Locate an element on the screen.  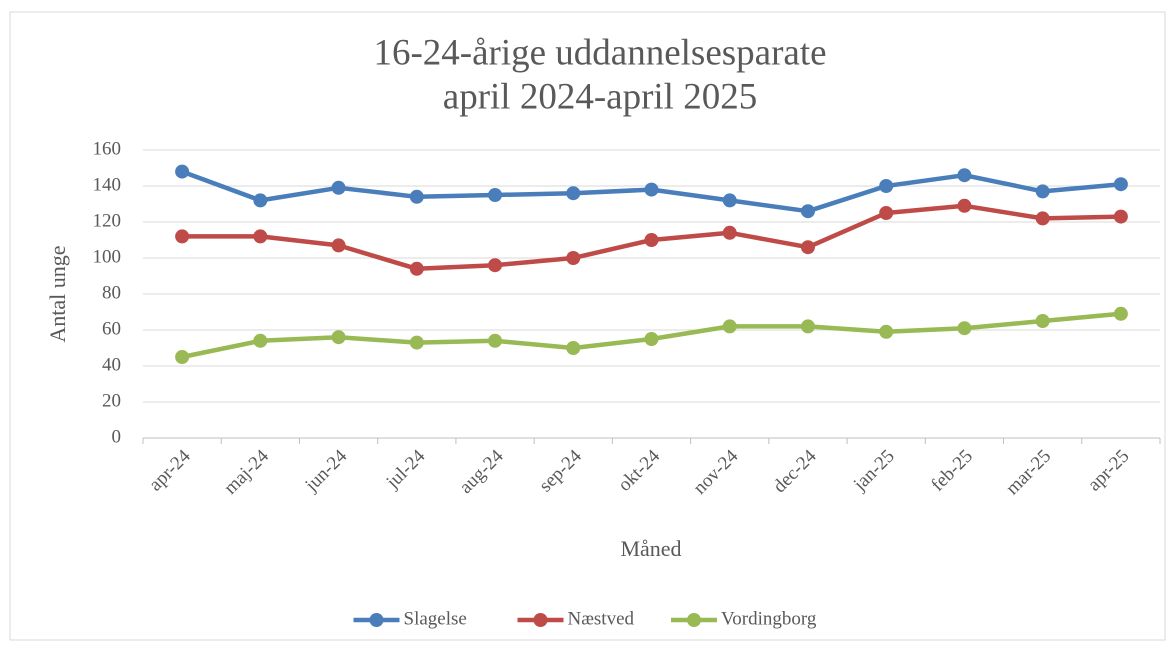
y-tick-label: 160 is located at coordinates (107, 148).